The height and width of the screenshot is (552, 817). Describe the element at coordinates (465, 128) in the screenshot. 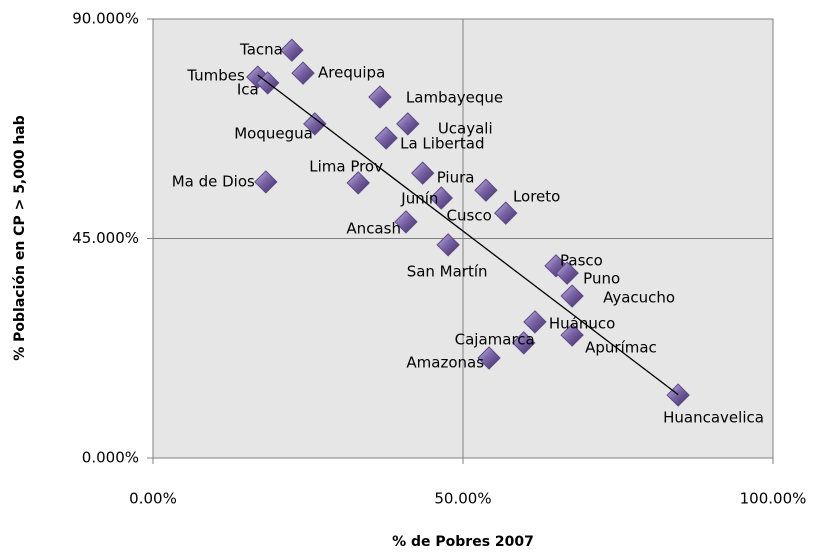

I see `point-label: Ucayali` at that location.